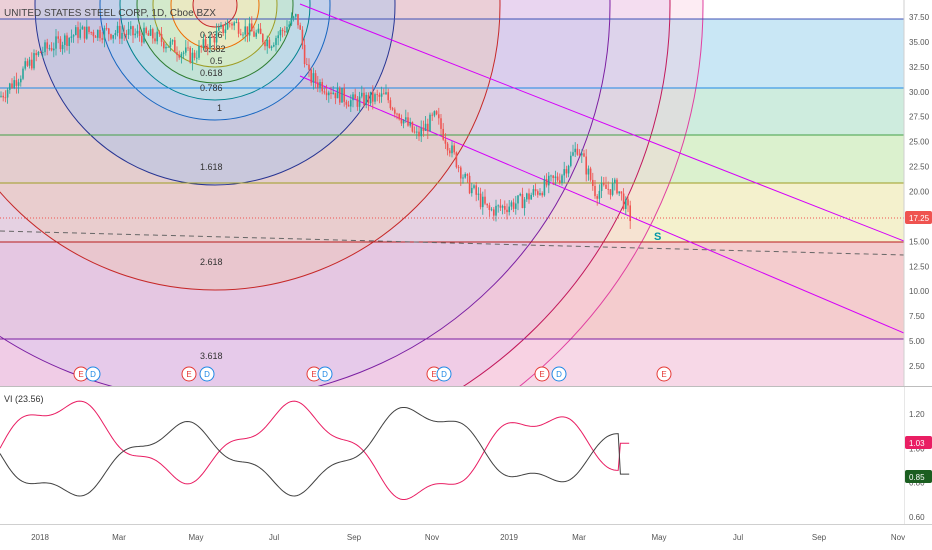  What do you see at coordinates (211, 73) in the screenshot?
I see `fib-label-0618: 0.618` at bounding box center [211, 73].